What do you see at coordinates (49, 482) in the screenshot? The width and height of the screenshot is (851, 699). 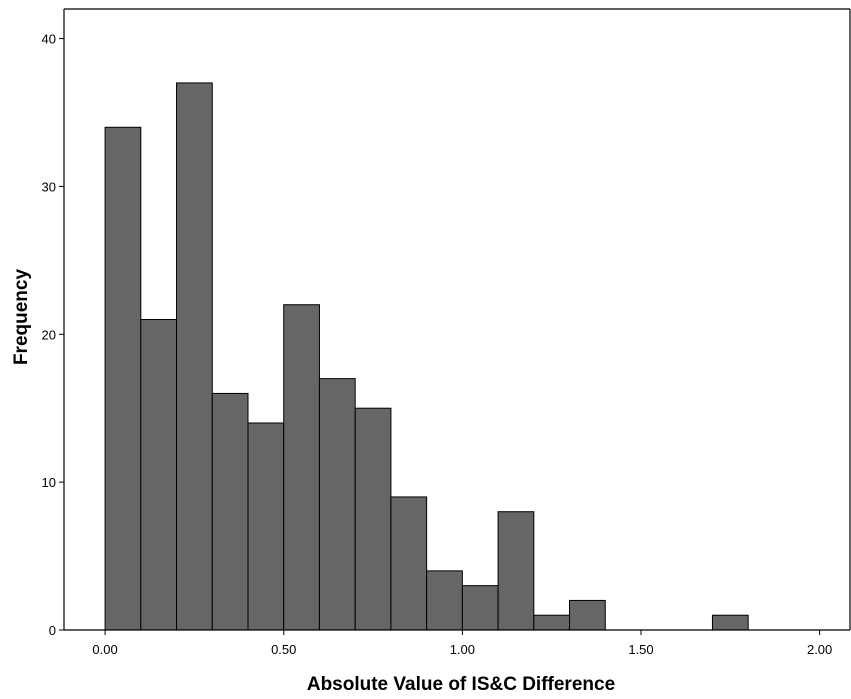 I see `y-tick-label: 10` at bounding box center [49, 482].